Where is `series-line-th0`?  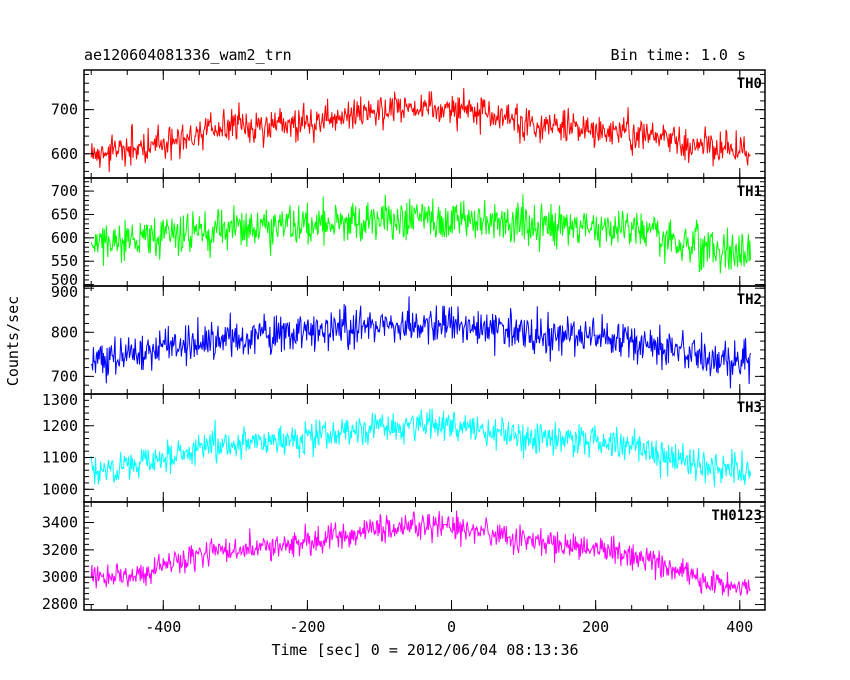
series-line-th0 is located at coordinates (420, 130).